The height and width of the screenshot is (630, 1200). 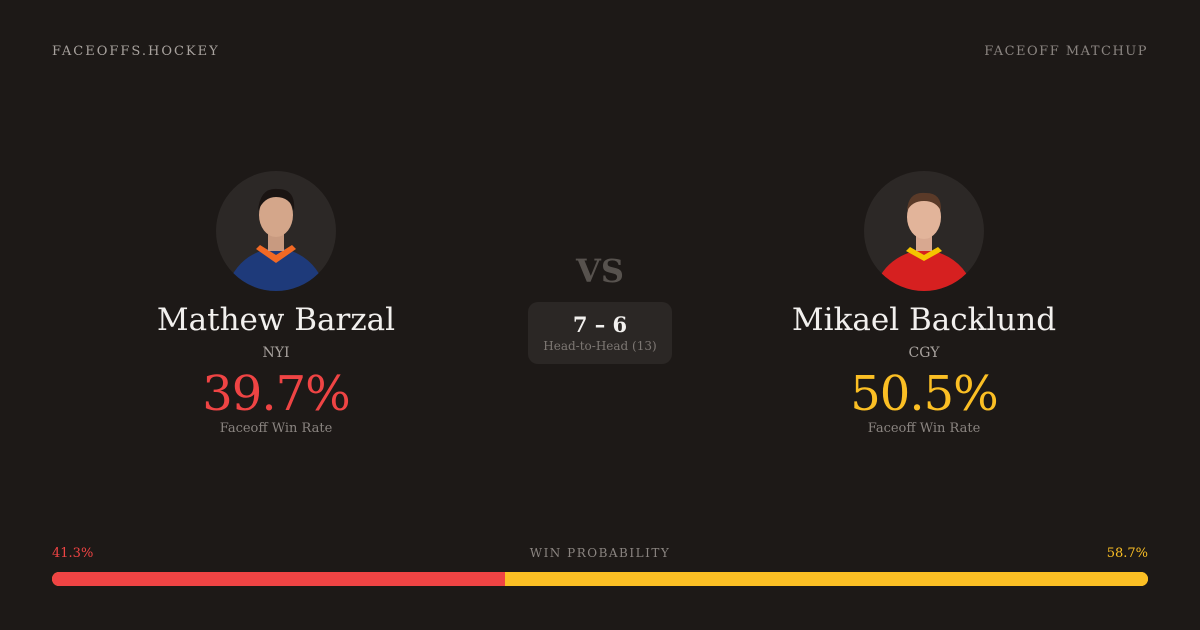 I want to click on right-win-probability: 58.7%, so click(x=1127, y=553).